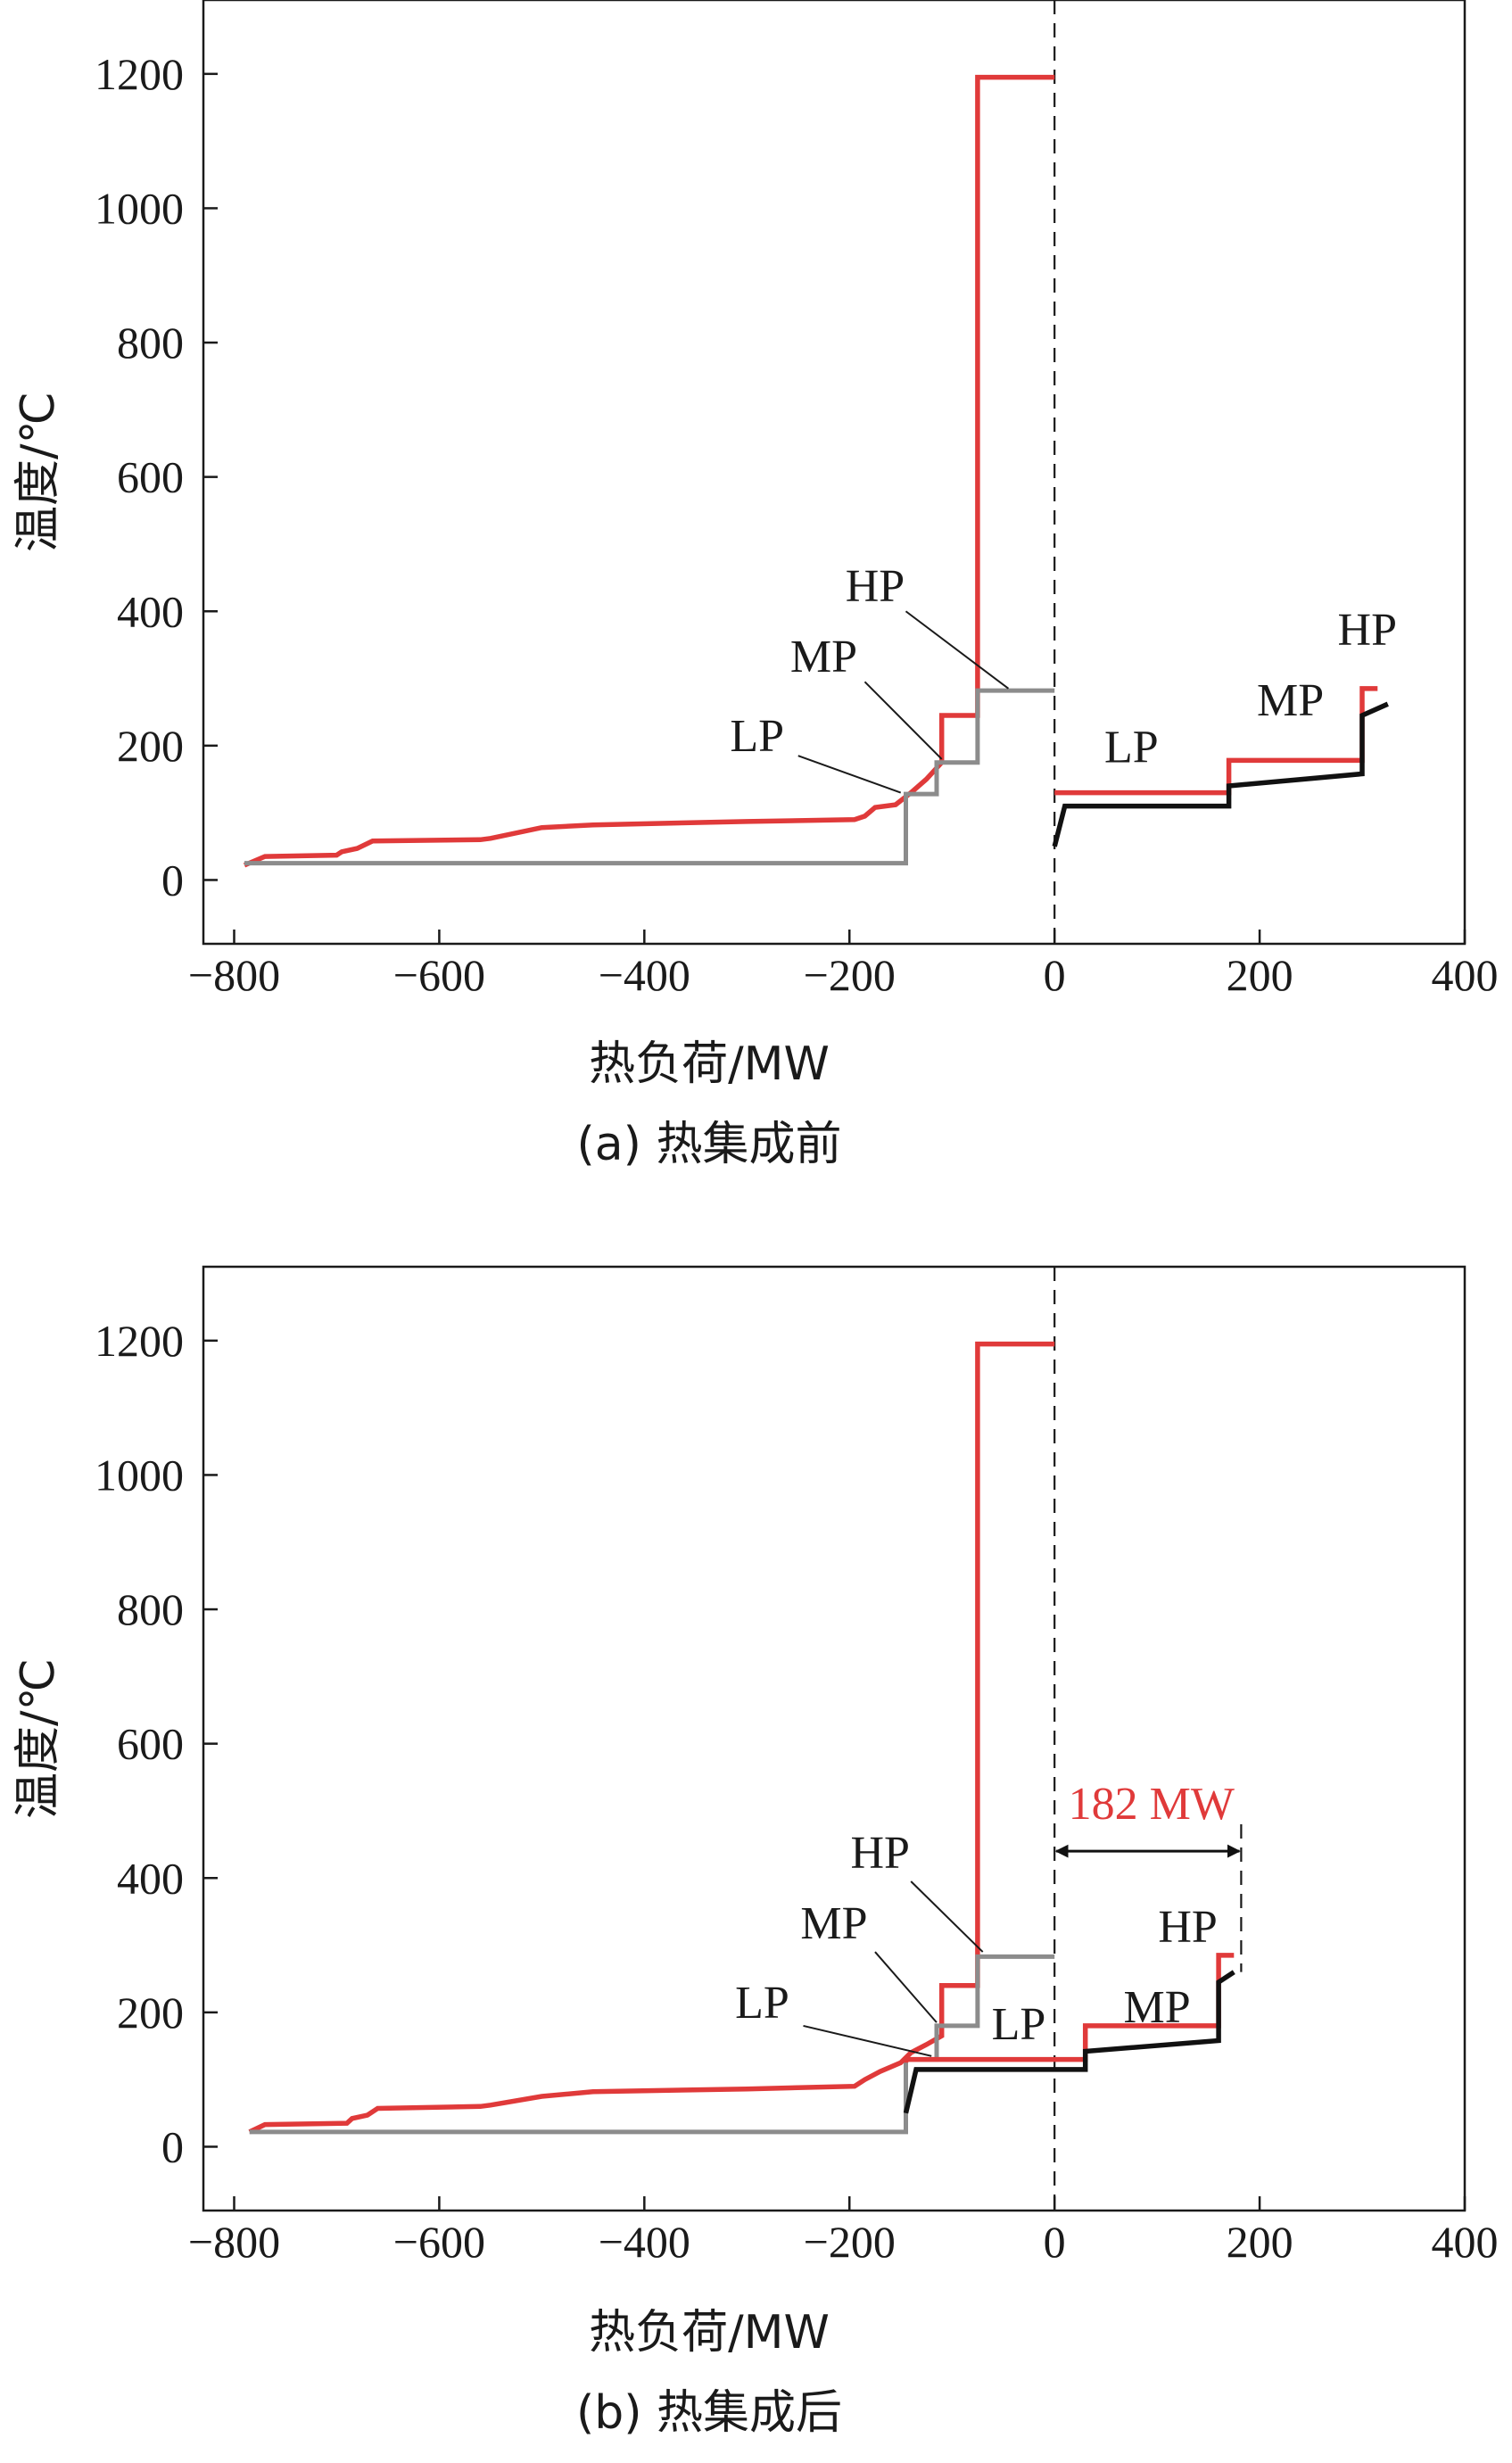 Image resolution: width=1512 pixels, height=2463 pixels. I want to click on panel-caption: (a) 热集成前, so click(709, 1144).